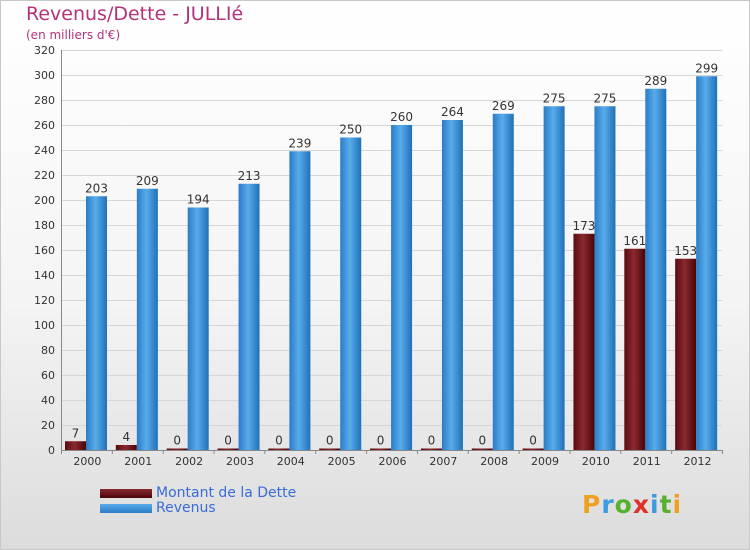 The image size is (750, 550). I want to click on bar-revenue-2008, so click(503, 281).